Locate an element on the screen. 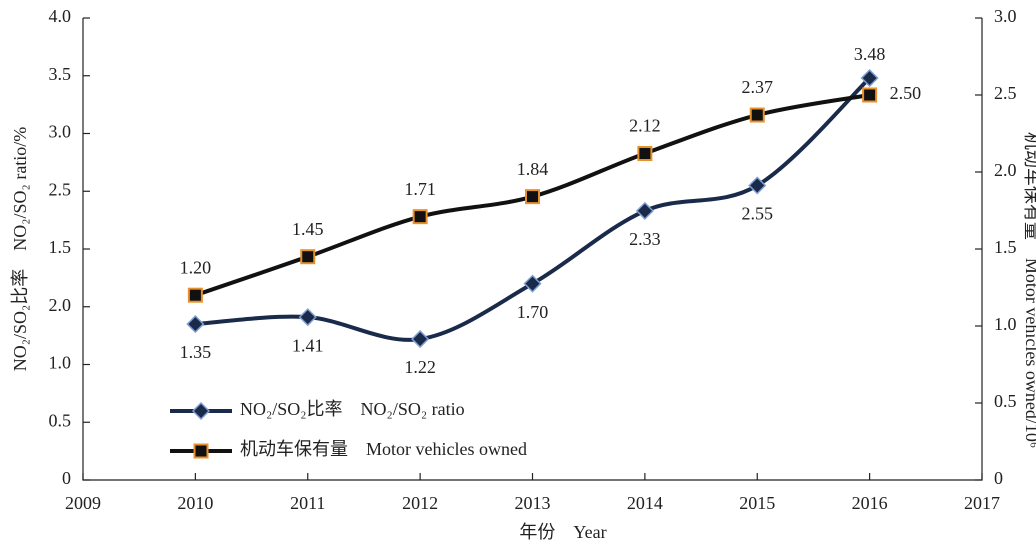  data-label: 3.48 is located at coordinates (870, 54).